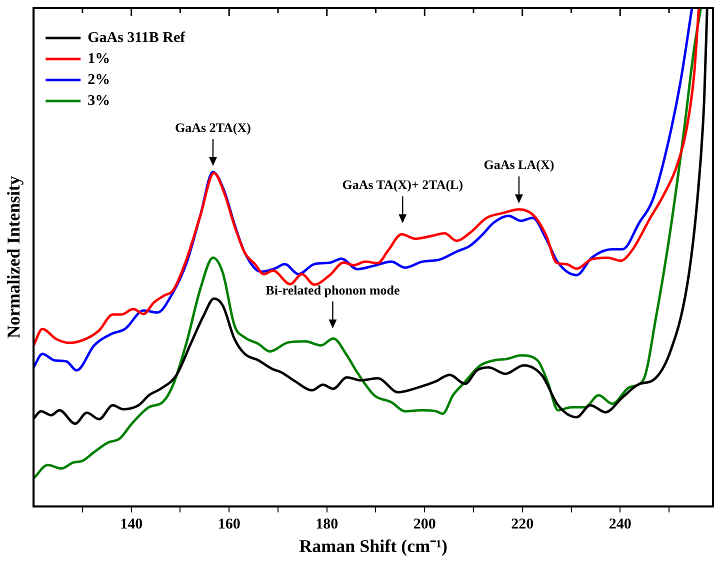  I want to click on x-tick-label: 140, so click(131, 524).